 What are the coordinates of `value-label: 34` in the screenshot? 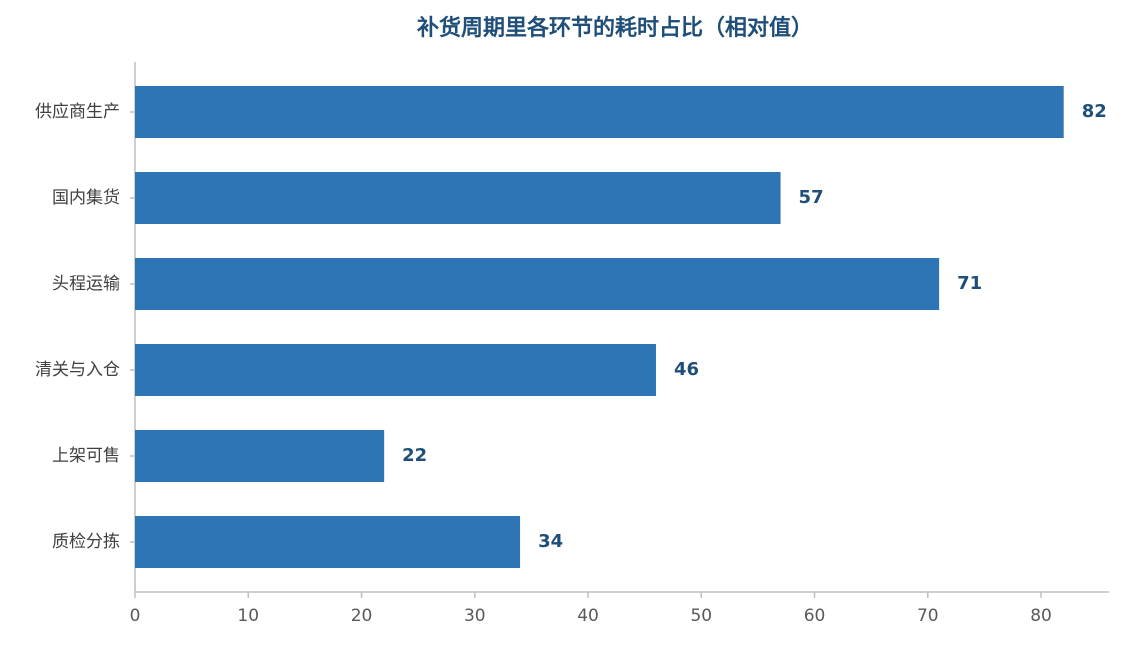 It's located at (550, 541).